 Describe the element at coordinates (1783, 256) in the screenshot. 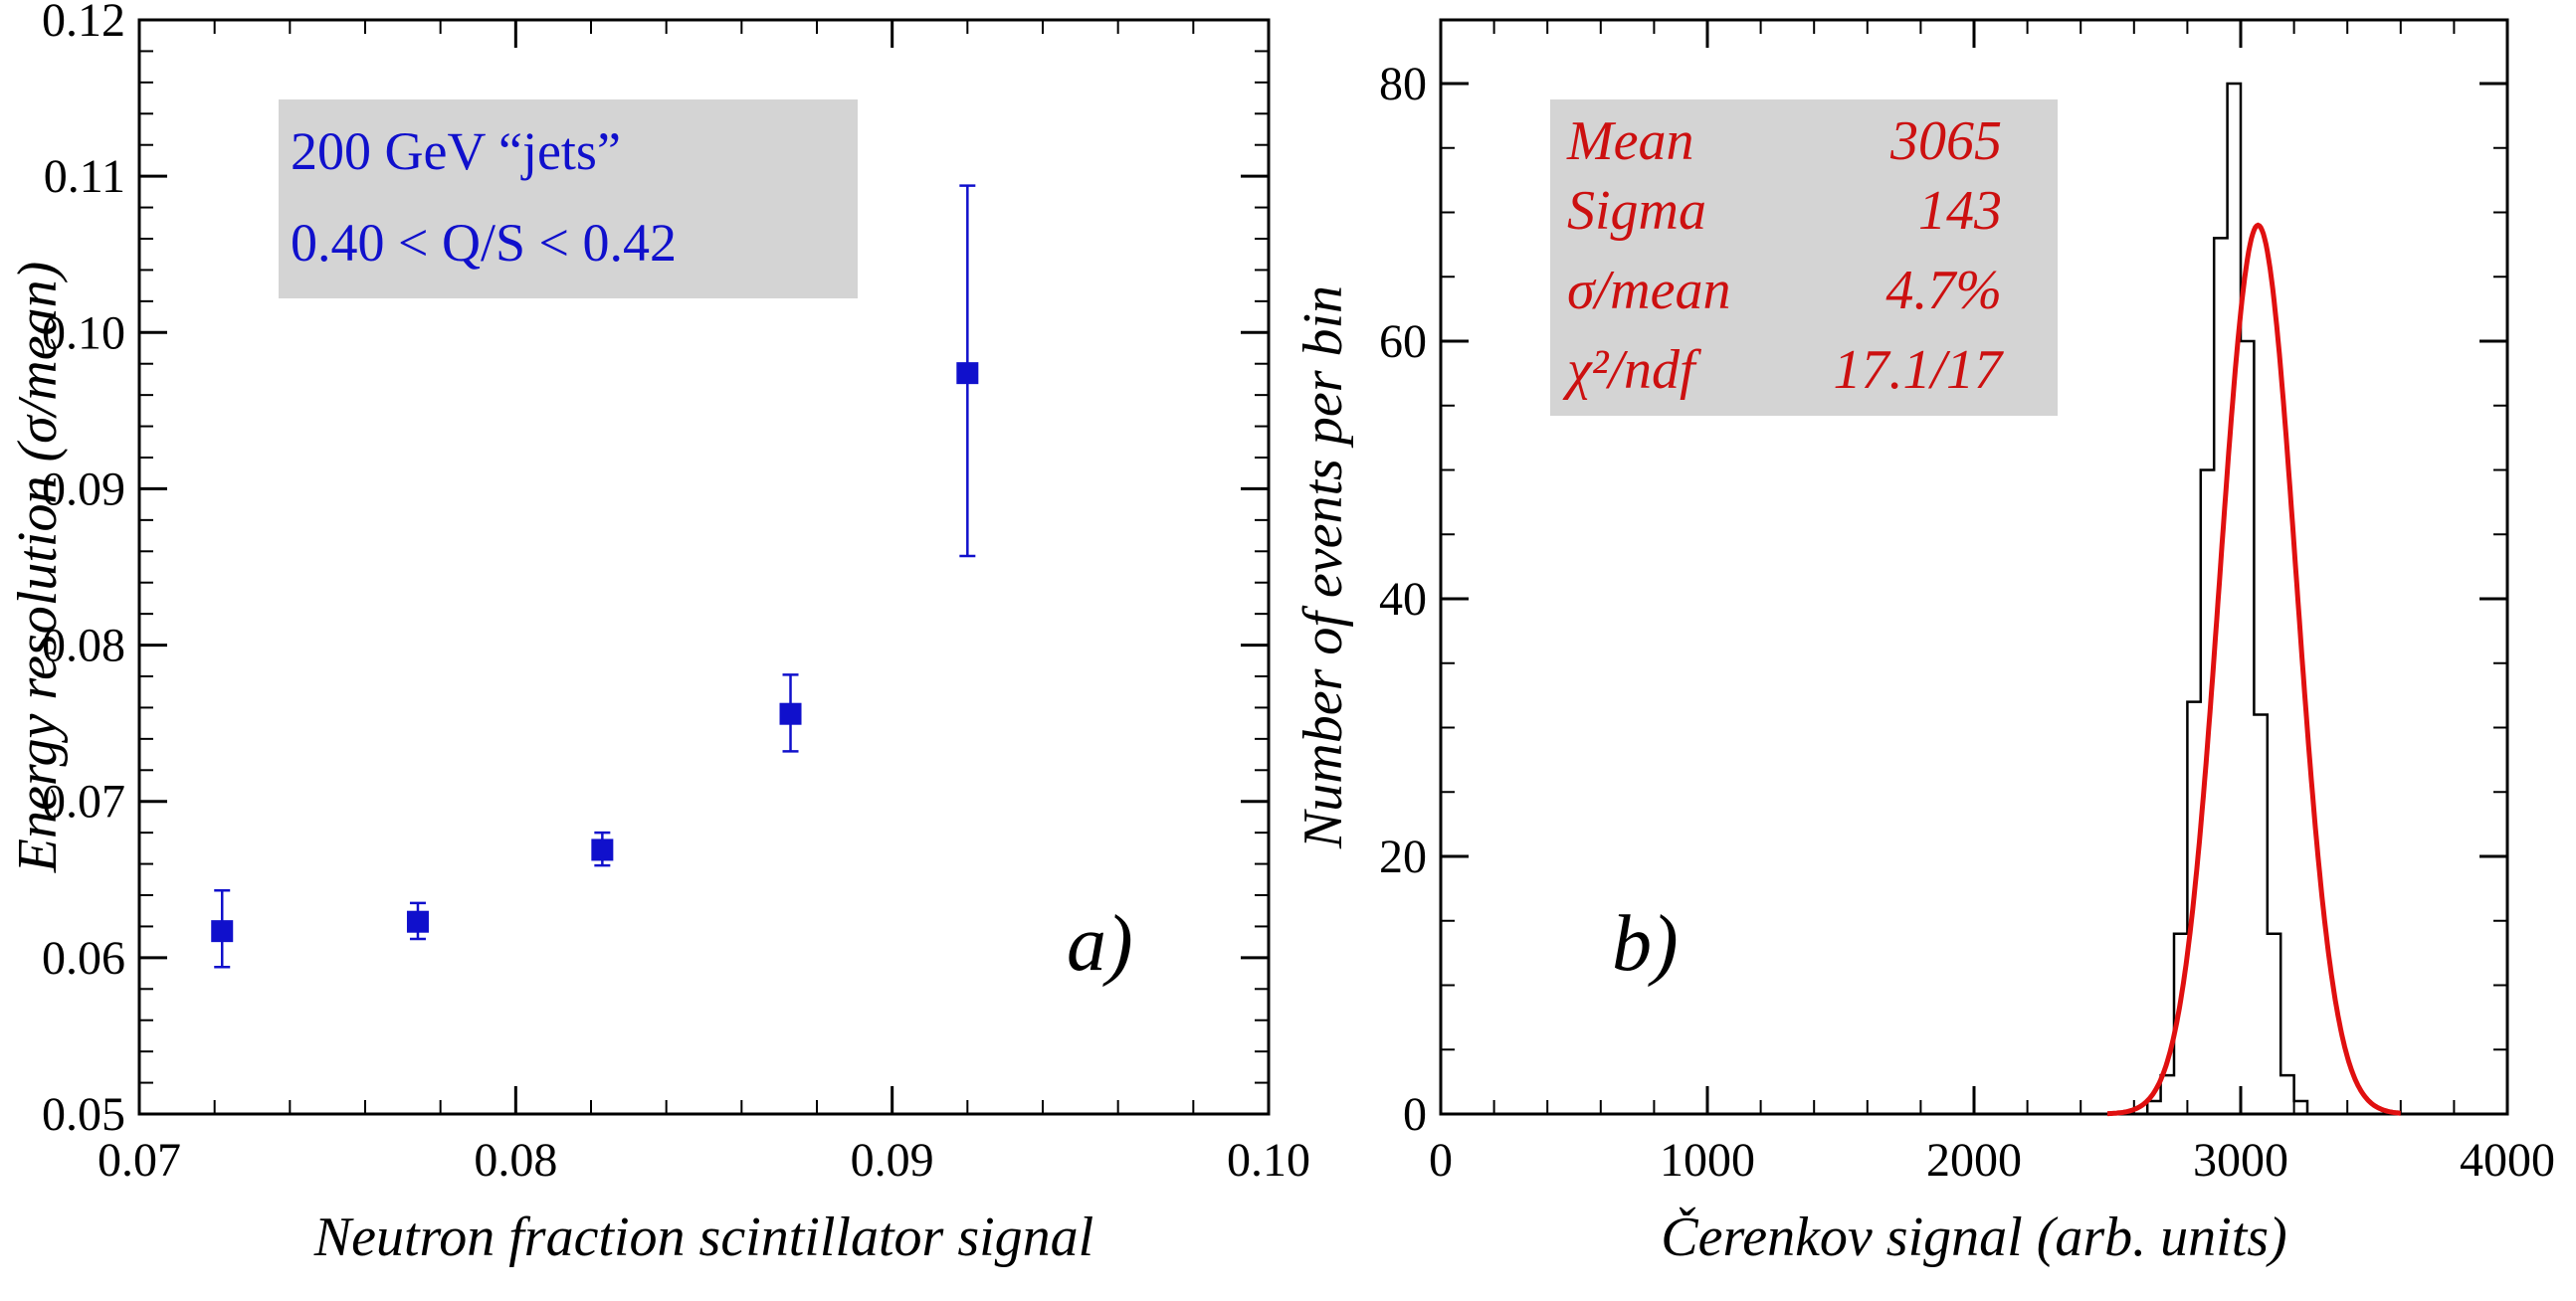

I see `panel-b-stats-entries: Mean 3065 Sigma 143 σ/mean 4.7% χ²/ndf 17.1/17` at that location.